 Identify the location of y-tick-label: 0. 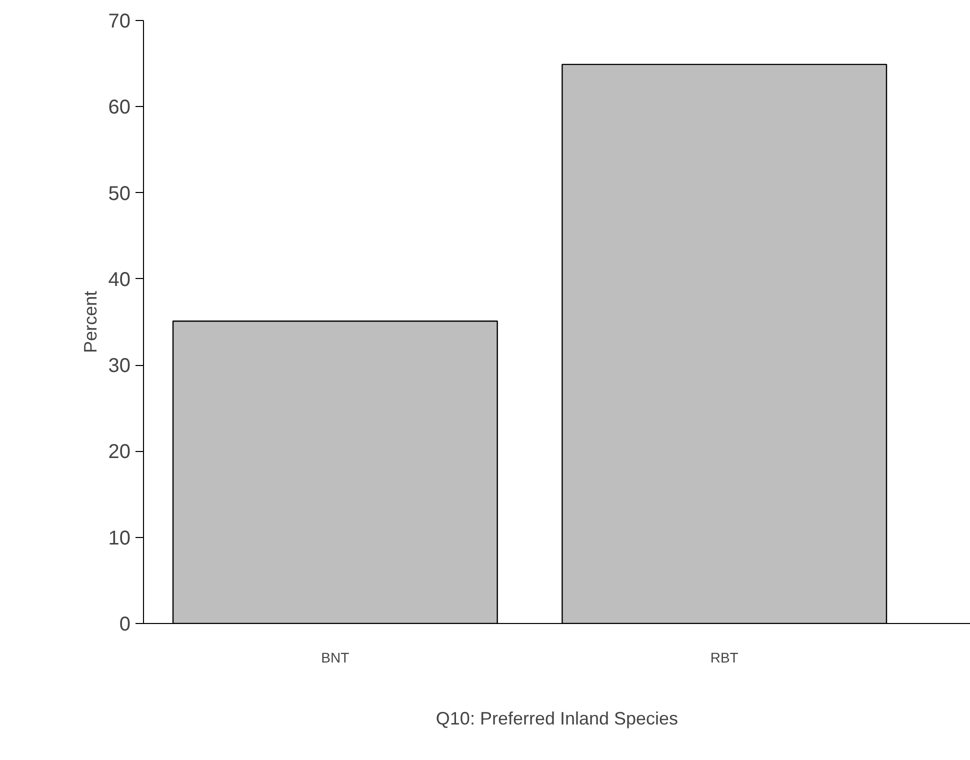
(124, 625).